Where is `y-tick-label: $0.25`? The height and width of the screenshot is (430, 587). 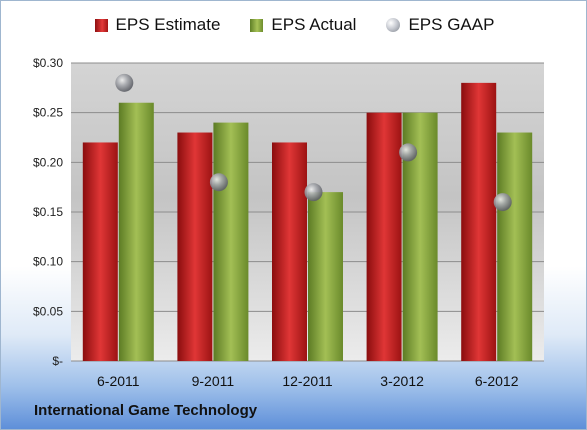
y-tick-label: $0.25 is located at coordinates (48, 113).